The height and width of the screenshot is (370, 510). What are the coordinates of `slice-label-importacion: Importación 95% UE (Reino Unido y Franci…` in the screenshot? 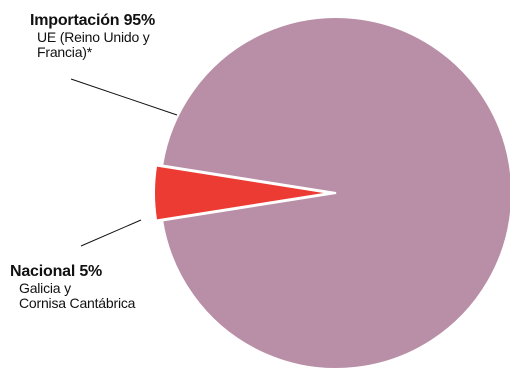 It's located at (92, 35).